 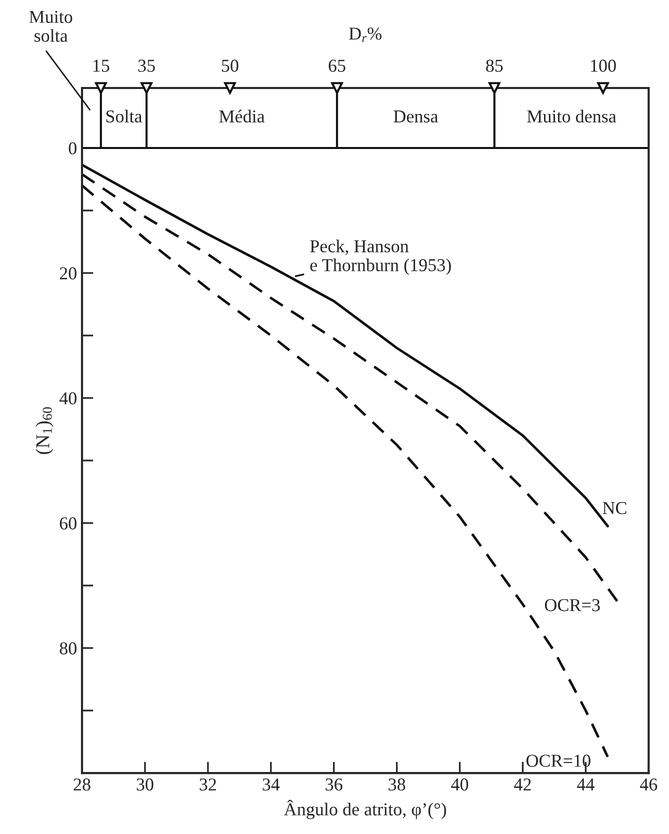 What do you see at coordinates (585, 784) in the screenshot?
I see `x-tick-label: 44` at bounding box center [585, 784].